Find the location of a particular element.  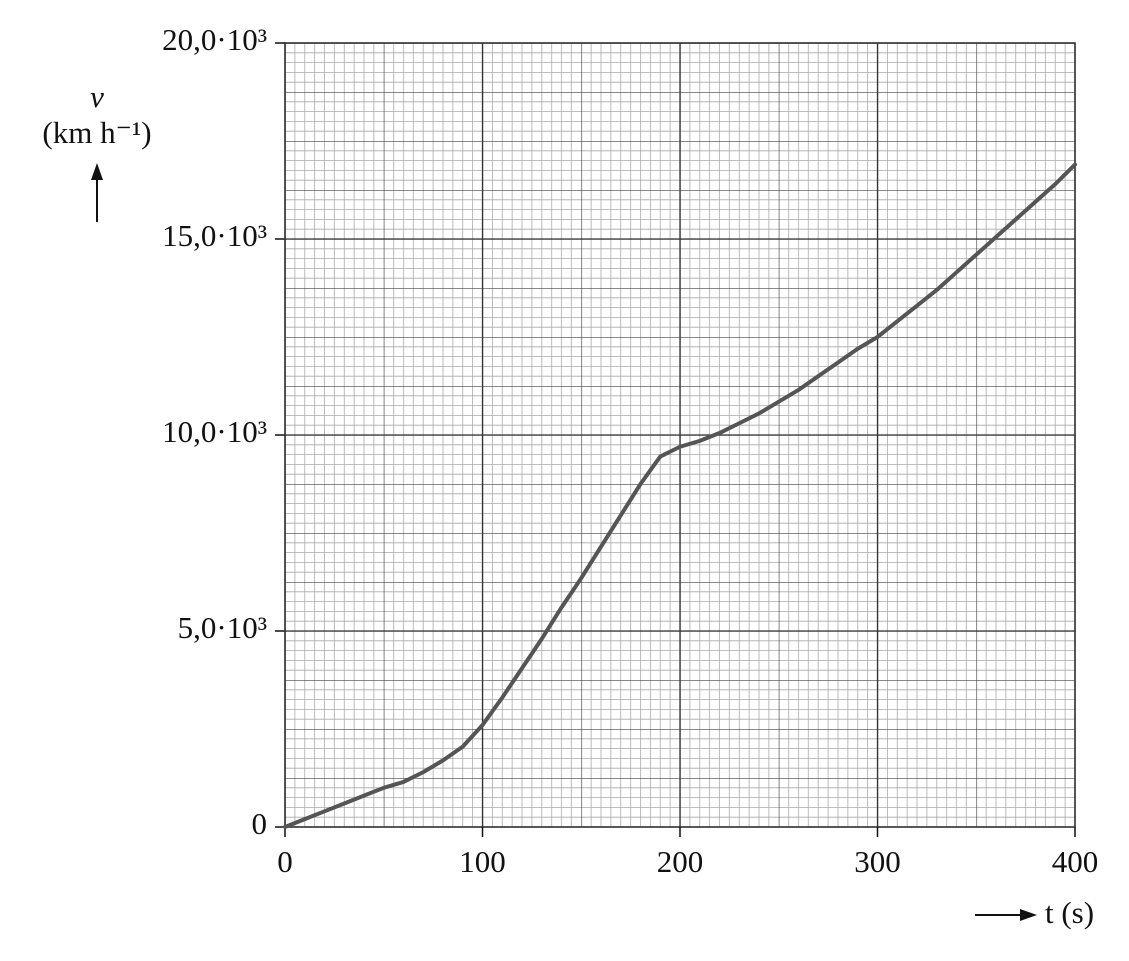

y-axis-label: v is located at coordinates (97, 96).